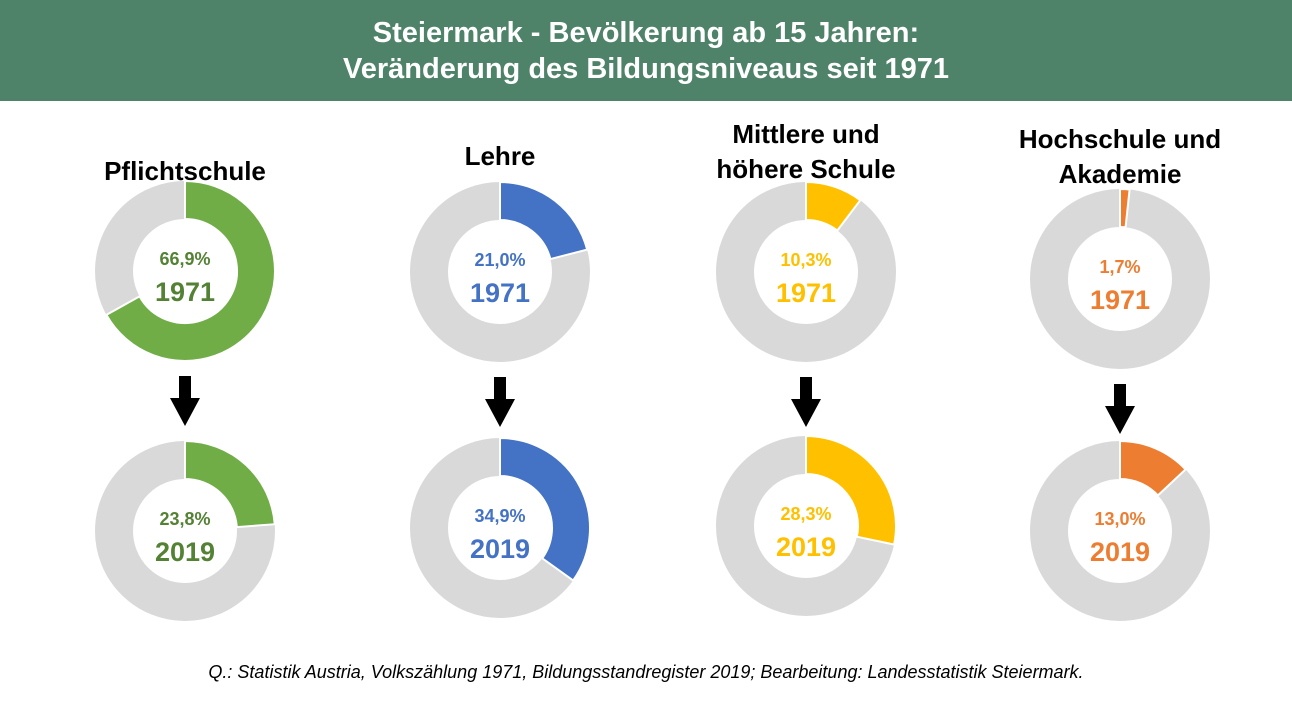  What do you see at coordinates (185, 292) in the screenshot?
I see `pflichtschule-1971-year-label: 1971` at bounding box center [185, 292].